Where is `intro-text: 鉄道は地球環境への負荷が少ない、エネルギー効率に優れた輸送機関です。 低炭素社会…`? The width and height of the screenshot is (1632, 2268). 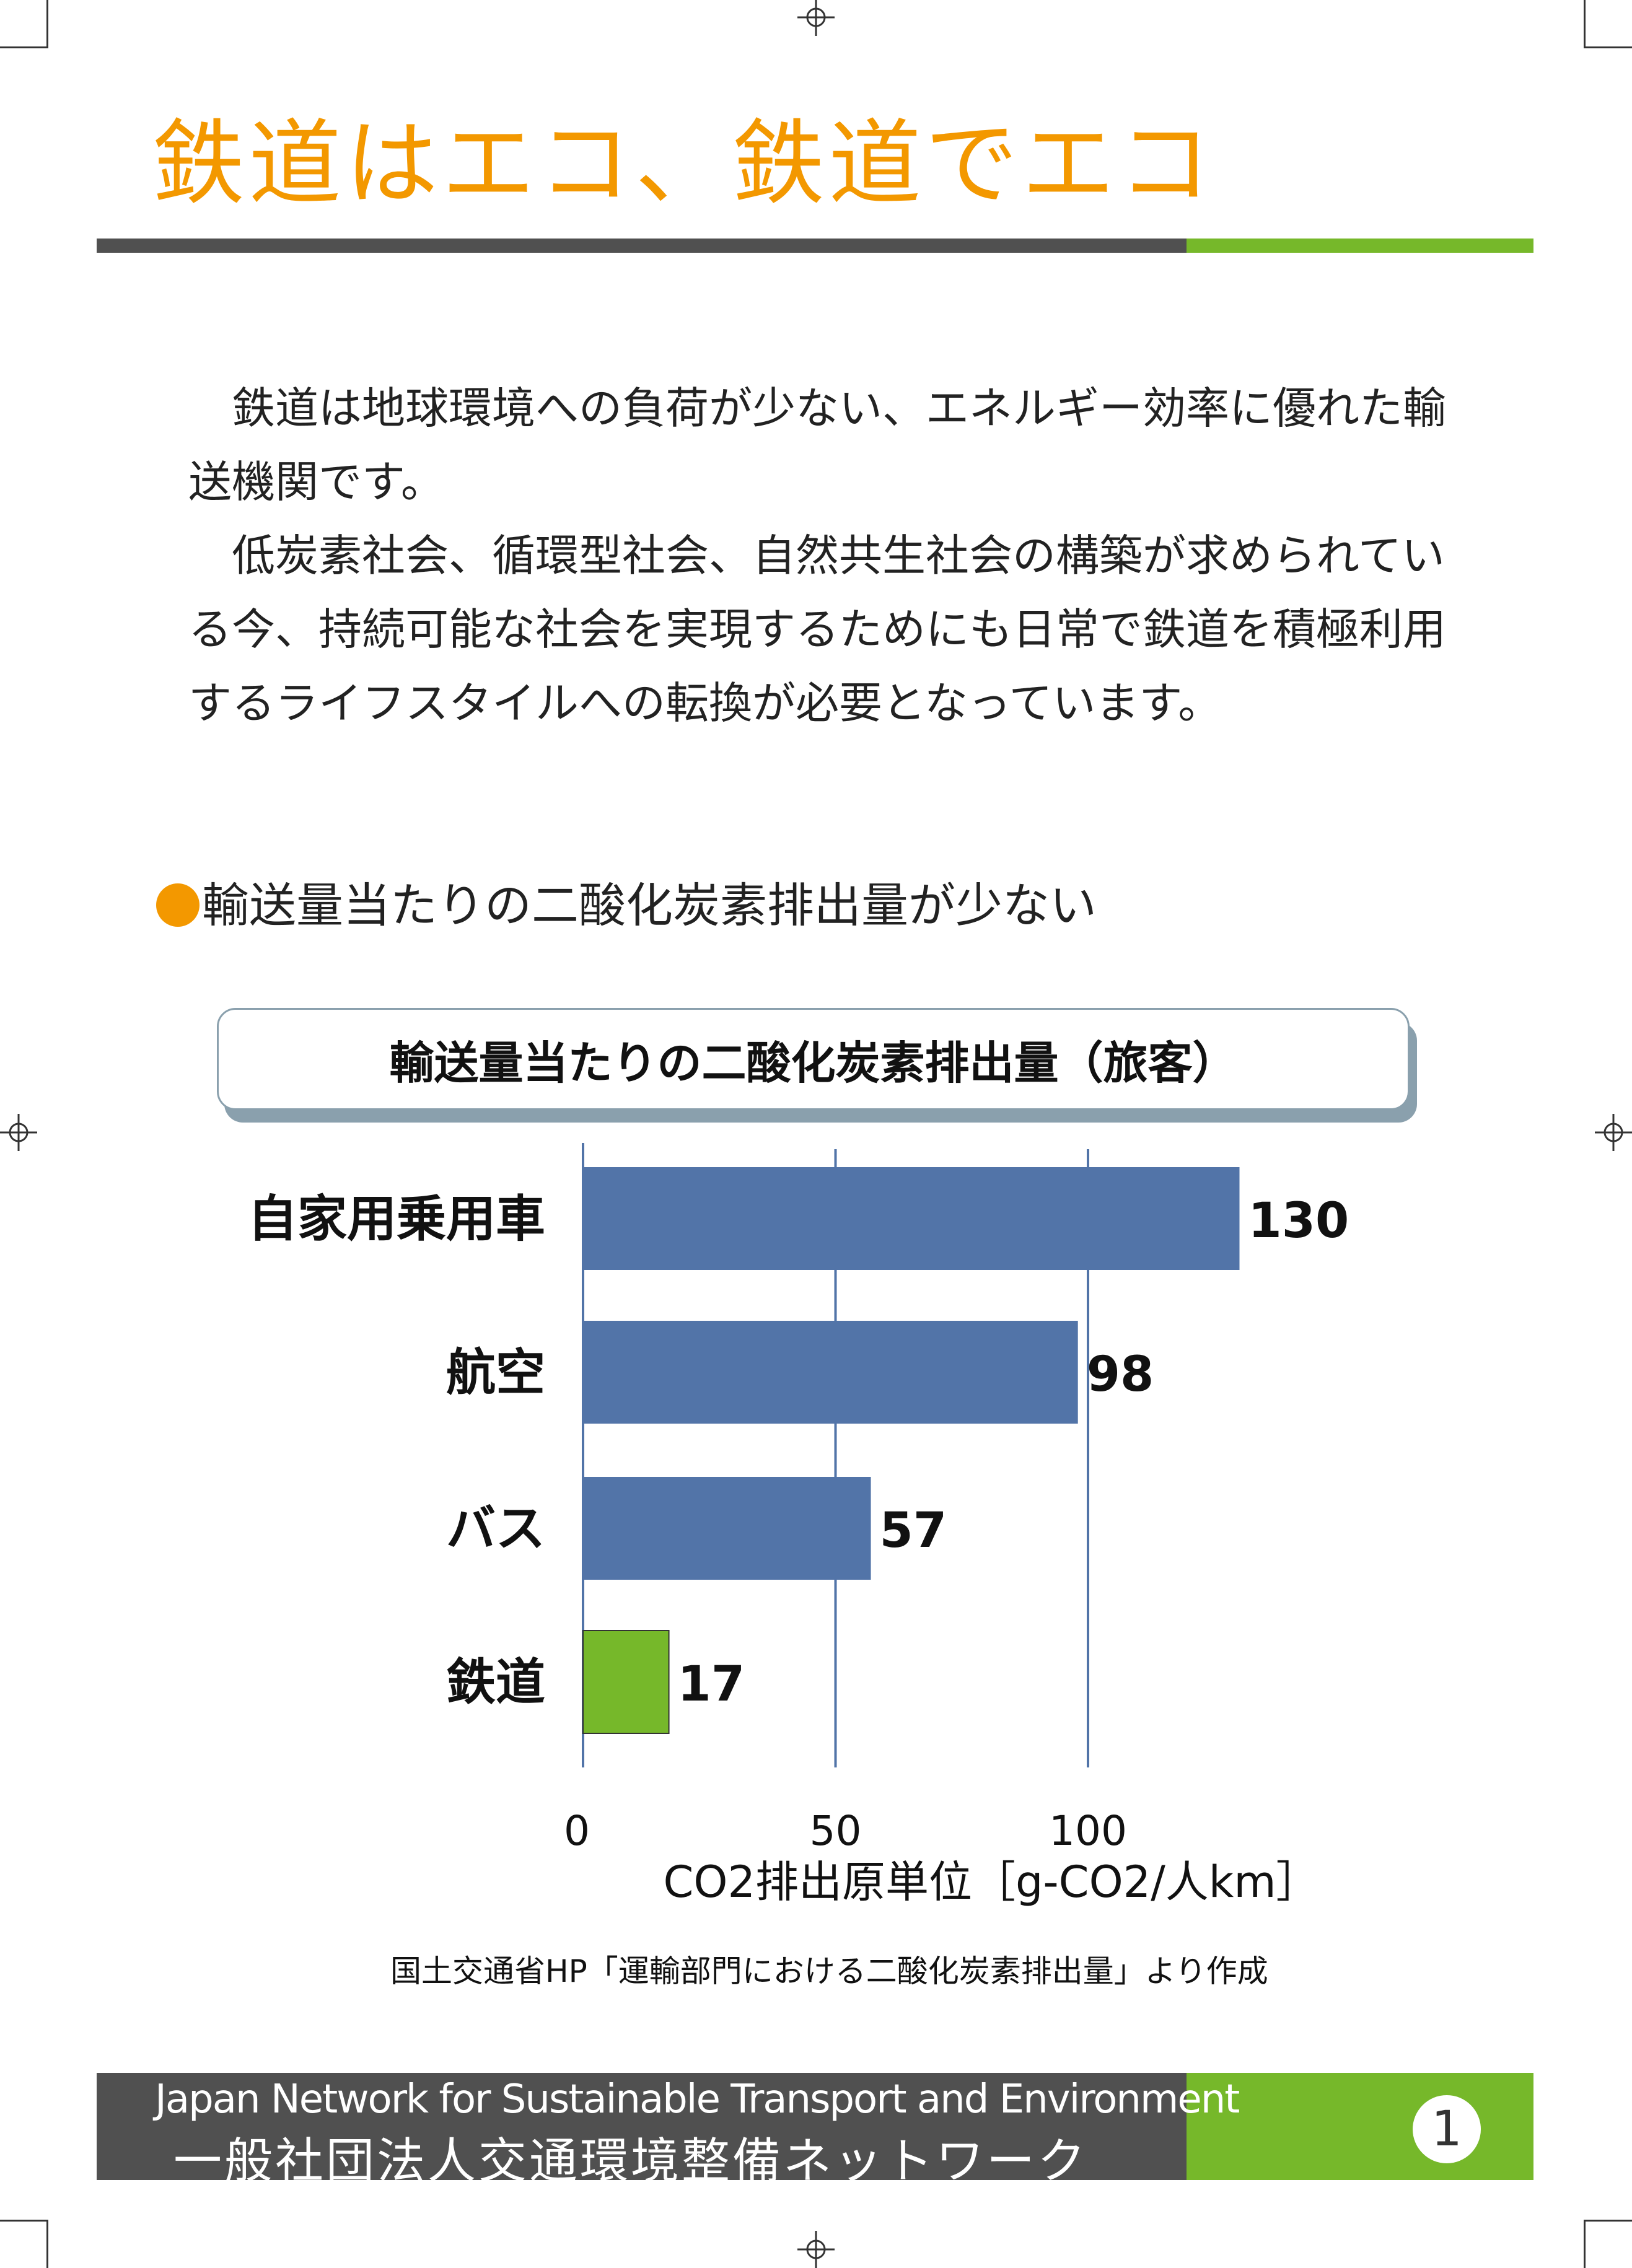
intro-text: 鉄道は地球環境への負荷が少ない、エネルギー効率に優れた輸送機関です。 低炭素社会… is located at coordinates (833, 556).